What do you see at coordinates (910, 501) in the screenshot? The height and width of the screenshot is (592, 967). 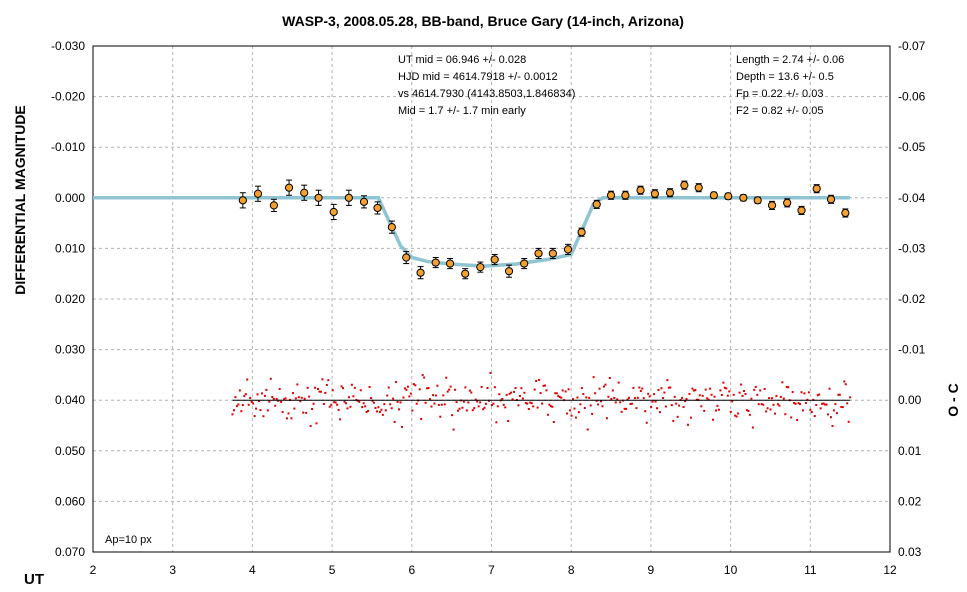 I see `y-right-tick-label: 0.02` at bounding box center [910, 501].